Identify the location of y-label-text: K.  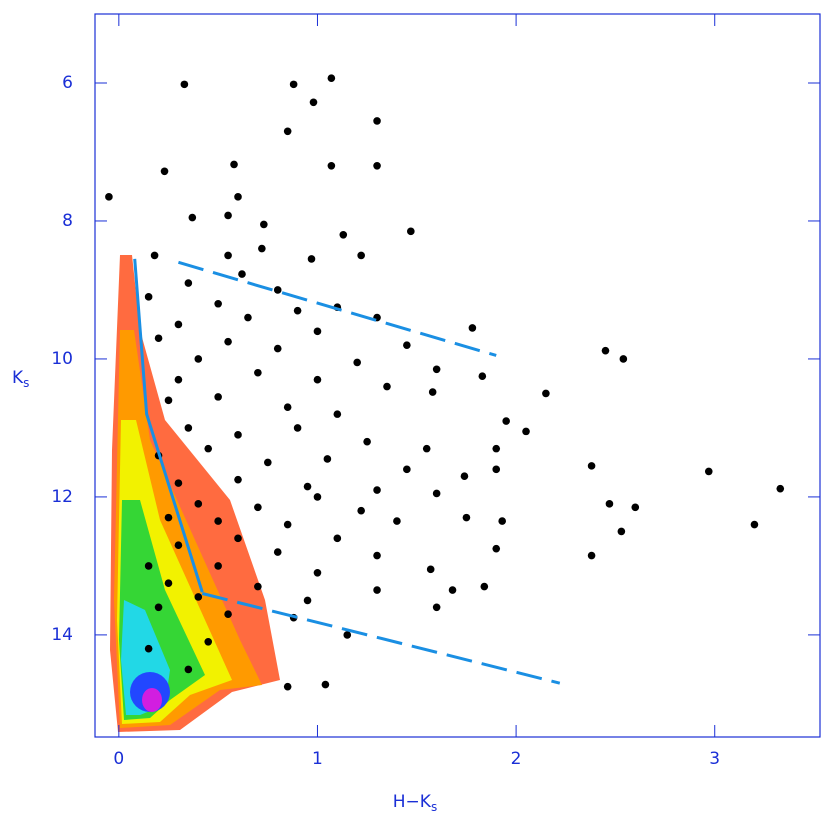
(18, 378).